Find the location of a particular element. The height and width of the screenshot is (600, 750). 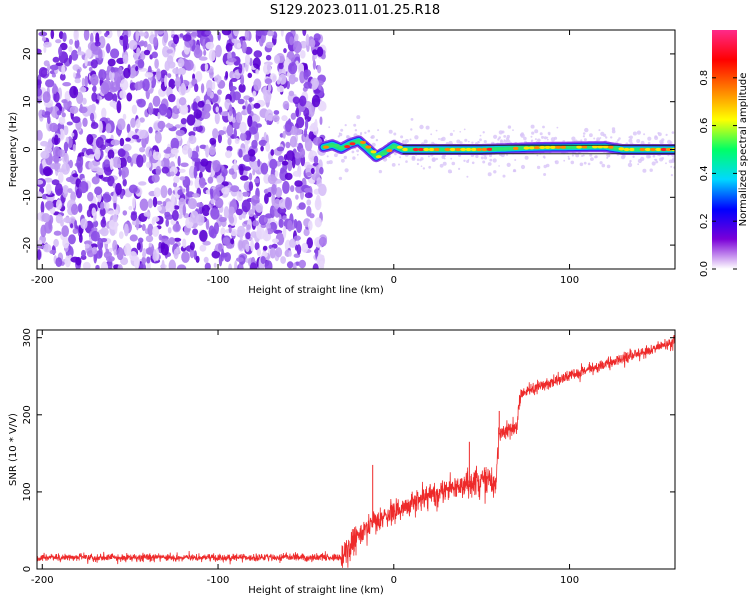

colorbar-label: Normalized spectral amplitude is located at coordinates (743, 150).